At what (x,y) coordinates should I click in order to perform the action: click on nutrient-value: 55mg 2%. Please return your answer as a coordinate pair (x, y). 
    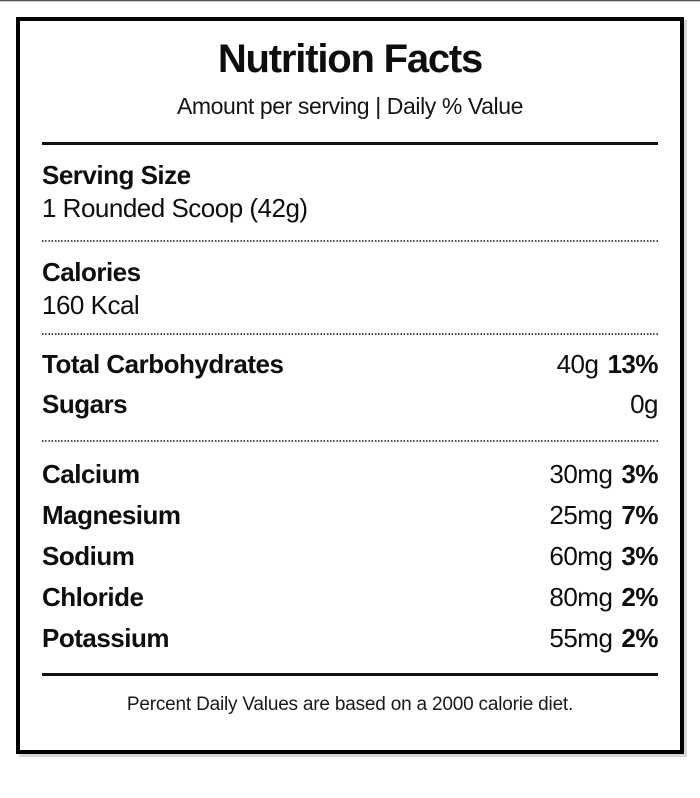
    Looking at the image, I should click on (603, 638).